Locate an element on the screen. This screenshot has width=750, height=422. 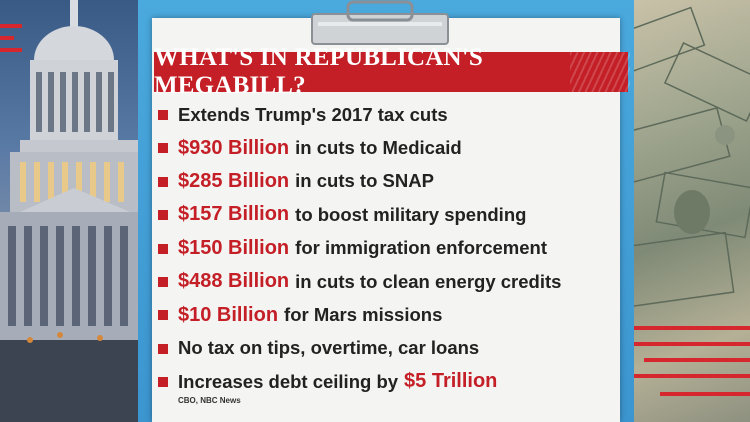
item-amount: $150 Billion is located at coordinates (234, 247).